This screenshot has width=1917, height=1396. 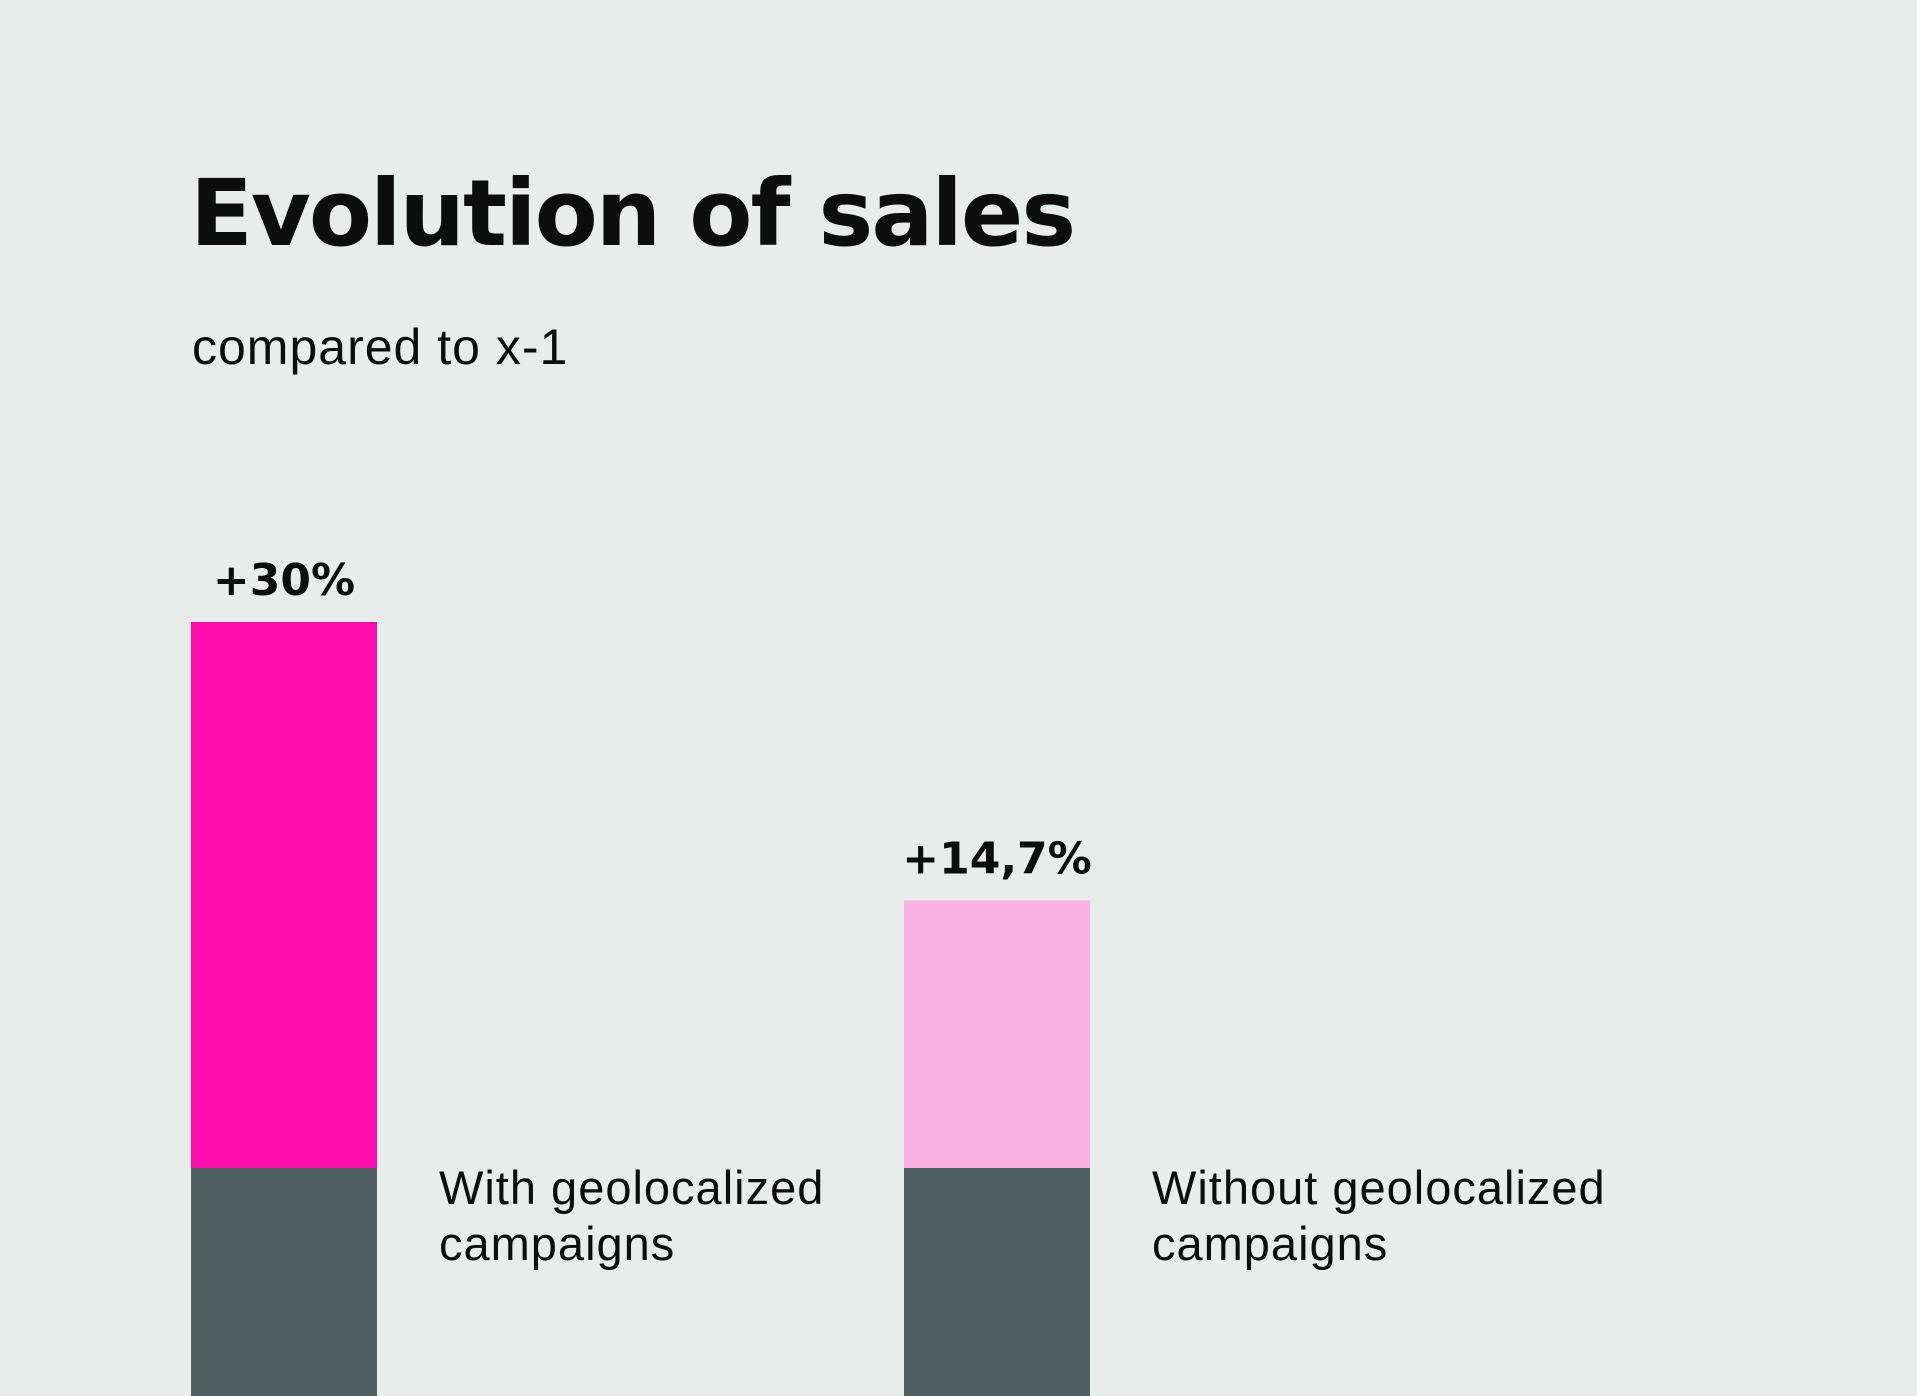 What do you see at coordinates (380, 347) in the screenshot?
I see `chart-subtitle: compared to x-1` at bounding box center [380, 347].